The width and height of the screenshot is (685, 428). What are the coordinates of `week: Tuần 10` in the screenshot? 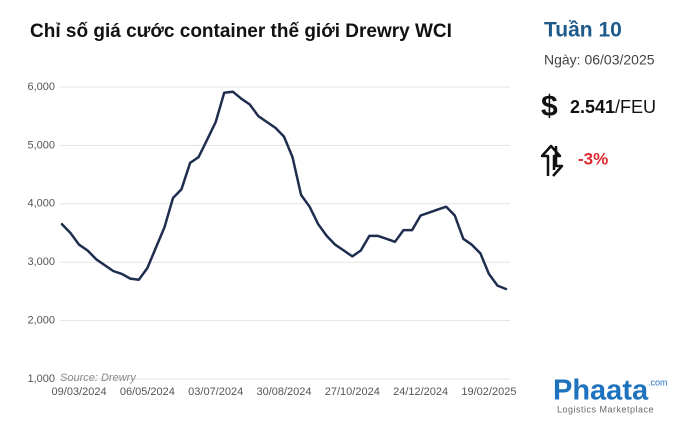 It's located at (583, 30).